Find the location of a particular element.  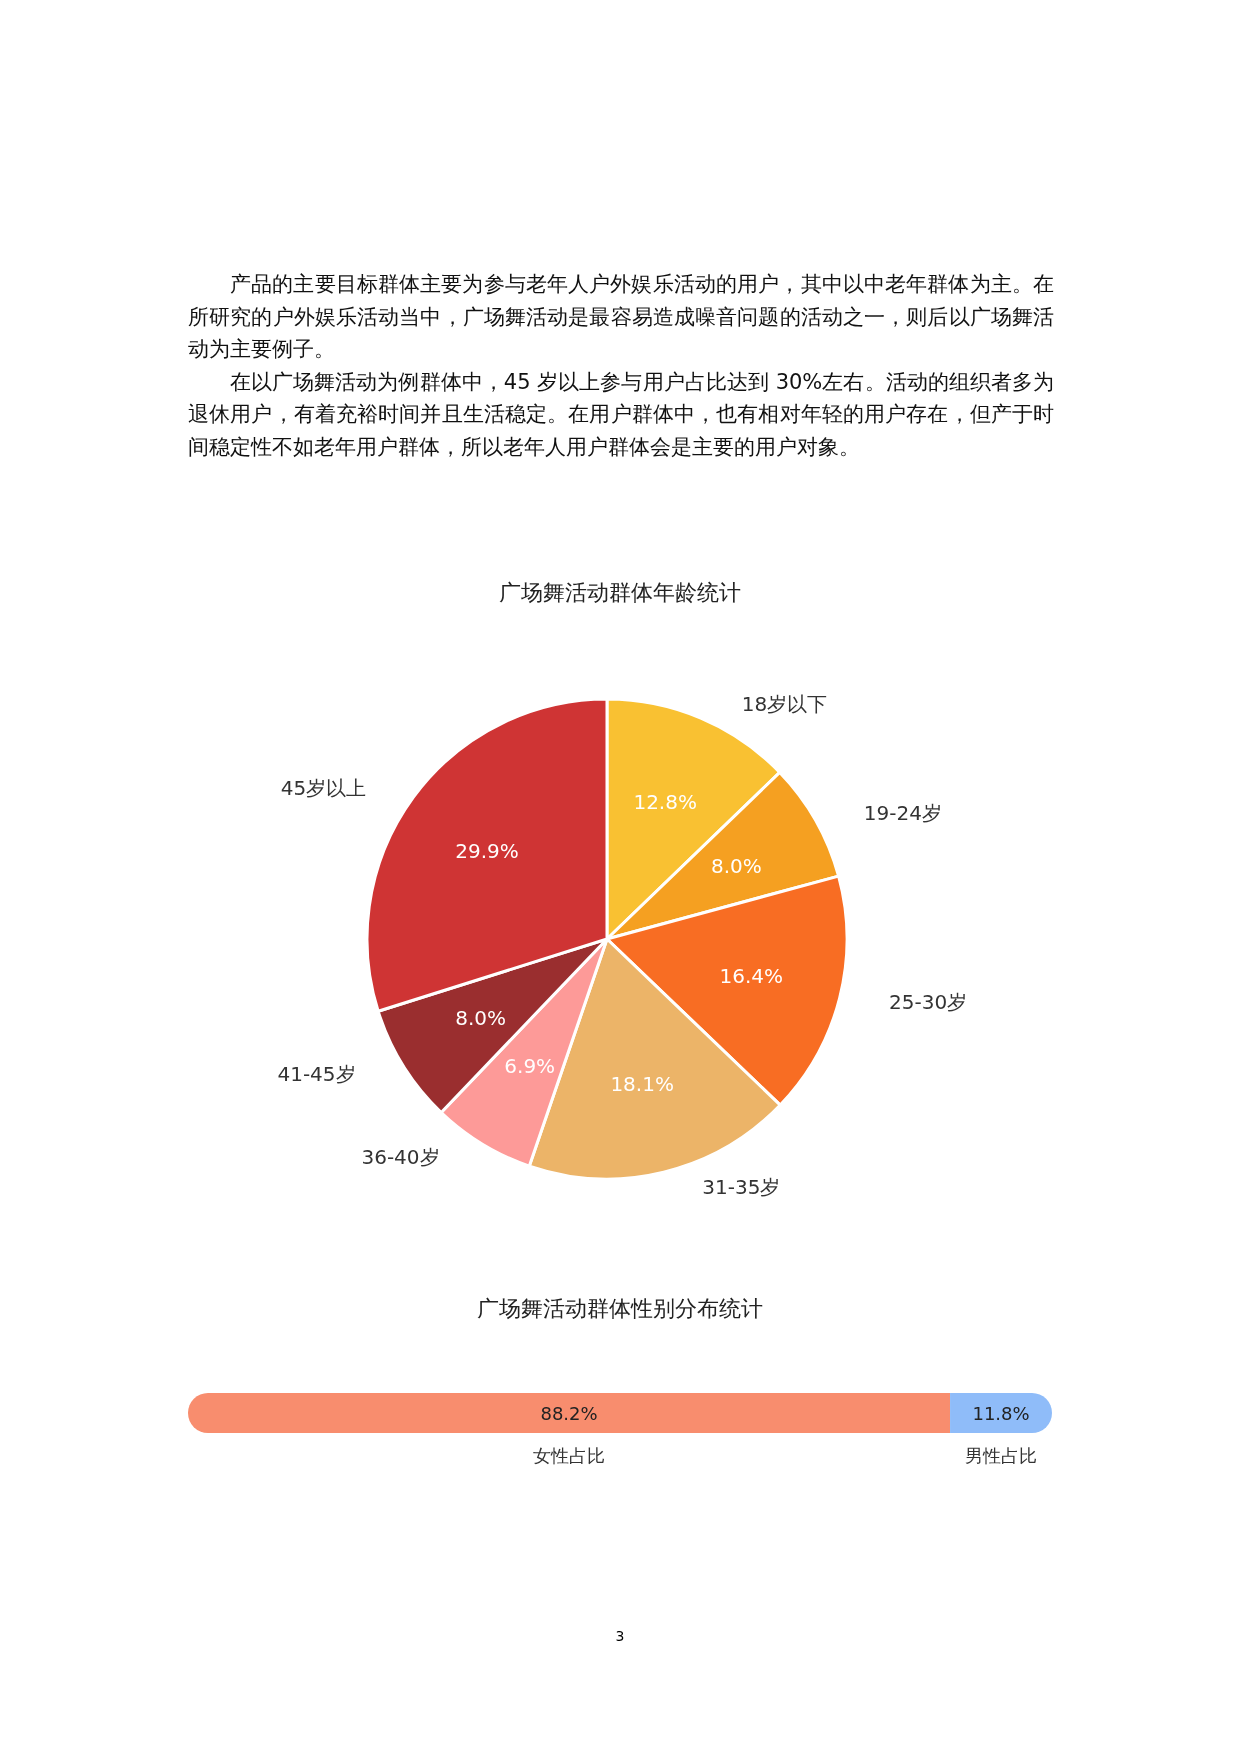

slice-label: 41-45岁 is located at coordinates (316, 1073).